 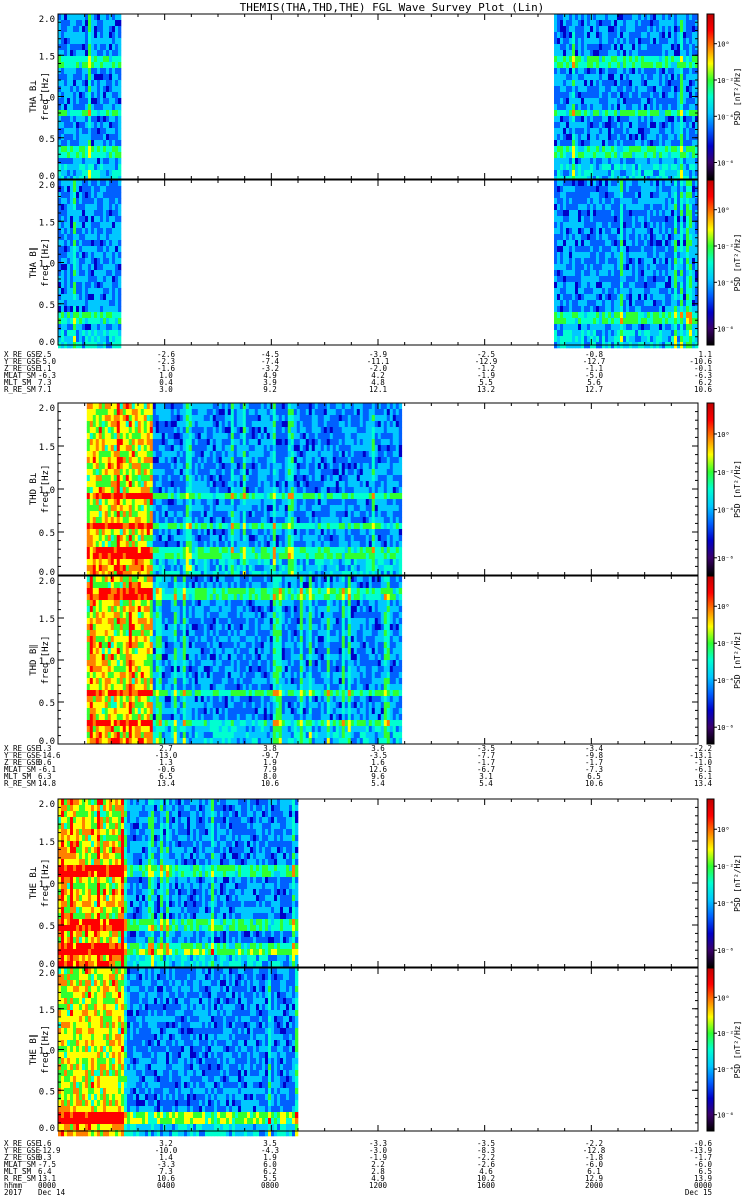 I want to click on ephemeris-value: 2.8, so click(x=378, y=1171).